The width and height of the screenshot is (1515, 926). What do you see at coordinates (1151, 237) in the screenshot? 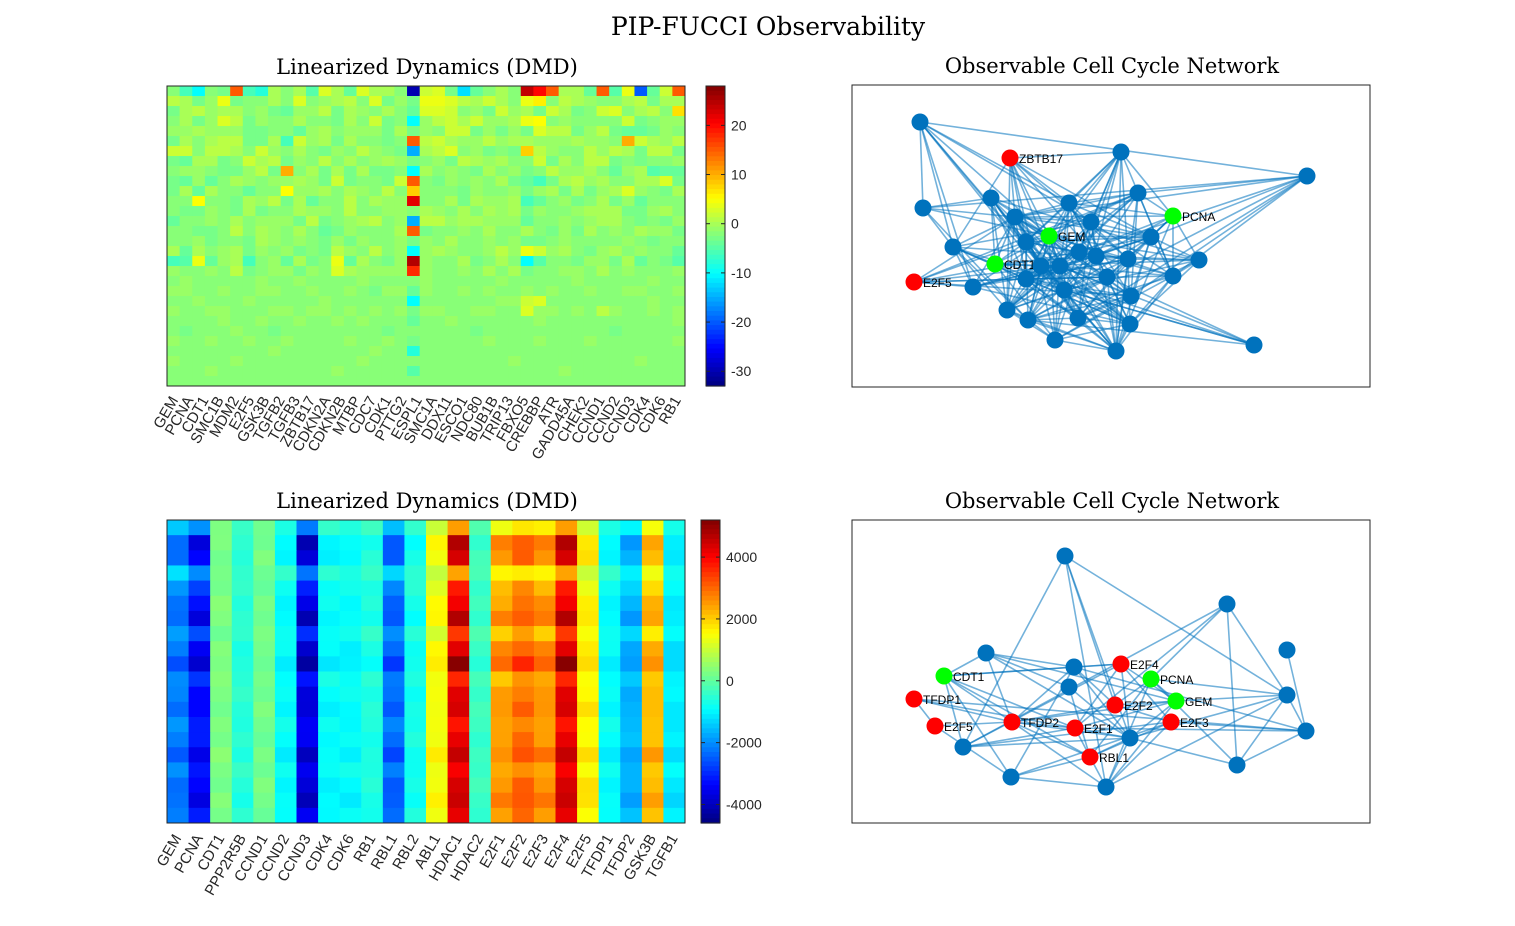
I see `network-1-node` at bounding box center [1151, 237].